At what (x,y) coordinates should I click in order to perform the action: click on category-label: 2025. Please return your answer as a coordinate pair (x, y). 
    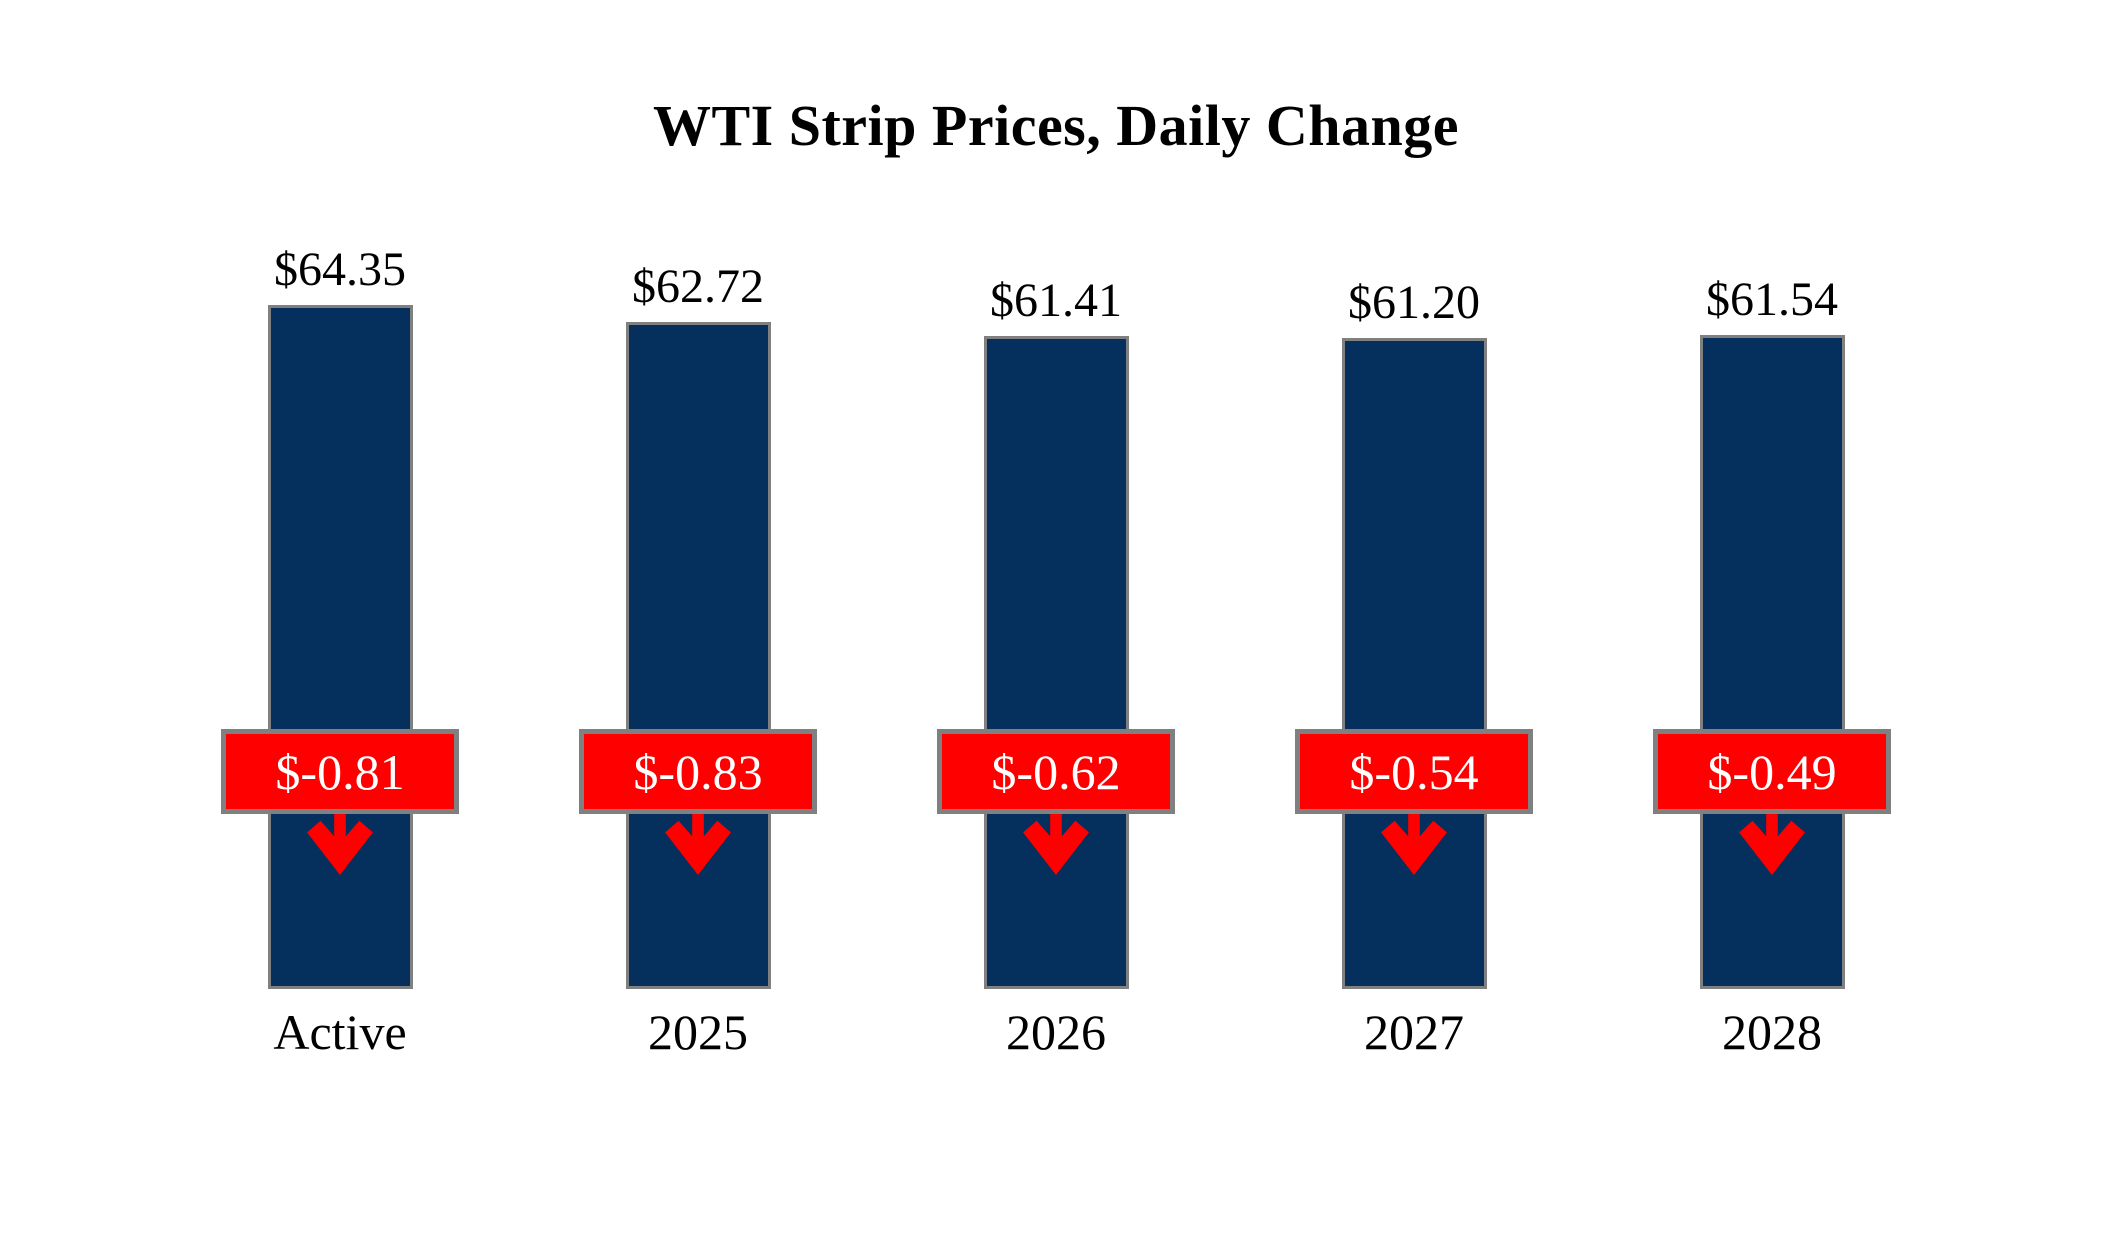
    Looking at the image, I should click on (698, 1032).